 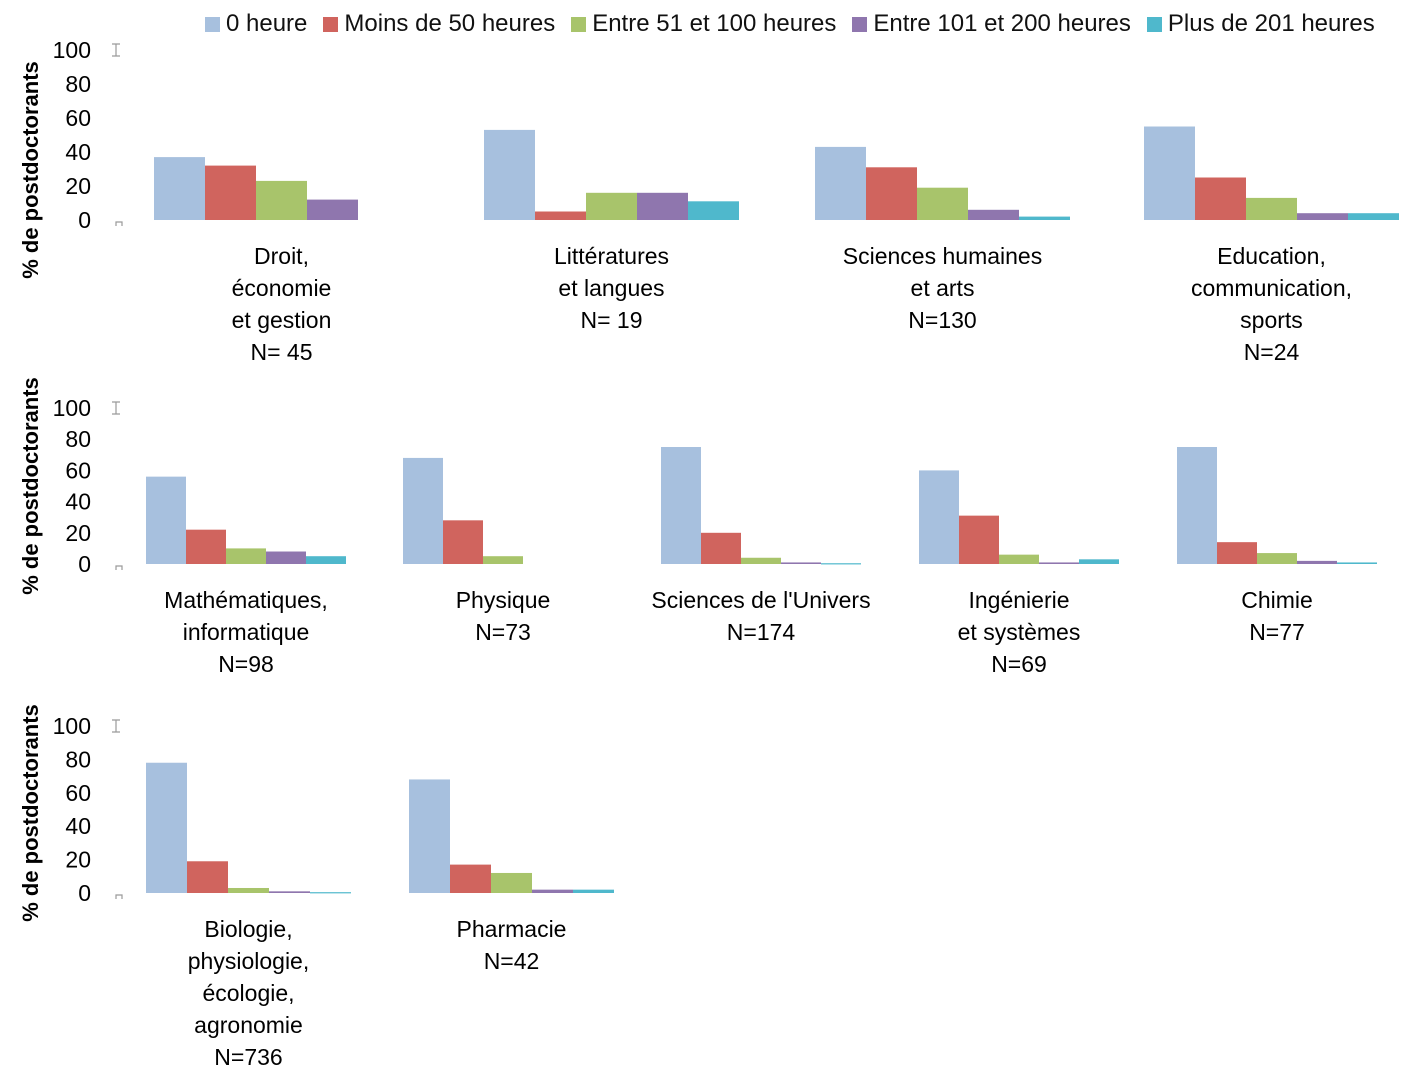 I want to click on category-label: N=174, so click(x=761, y=632).